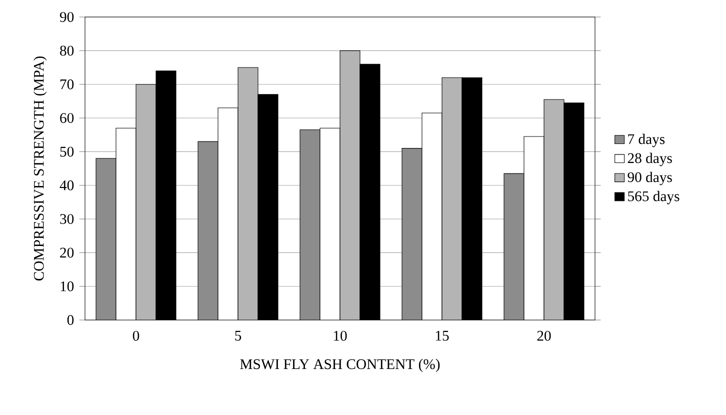 Image resolution: width=726 pixels, height=415 pixels. I want to click on y-tick-label: 10, so click(67, 286).